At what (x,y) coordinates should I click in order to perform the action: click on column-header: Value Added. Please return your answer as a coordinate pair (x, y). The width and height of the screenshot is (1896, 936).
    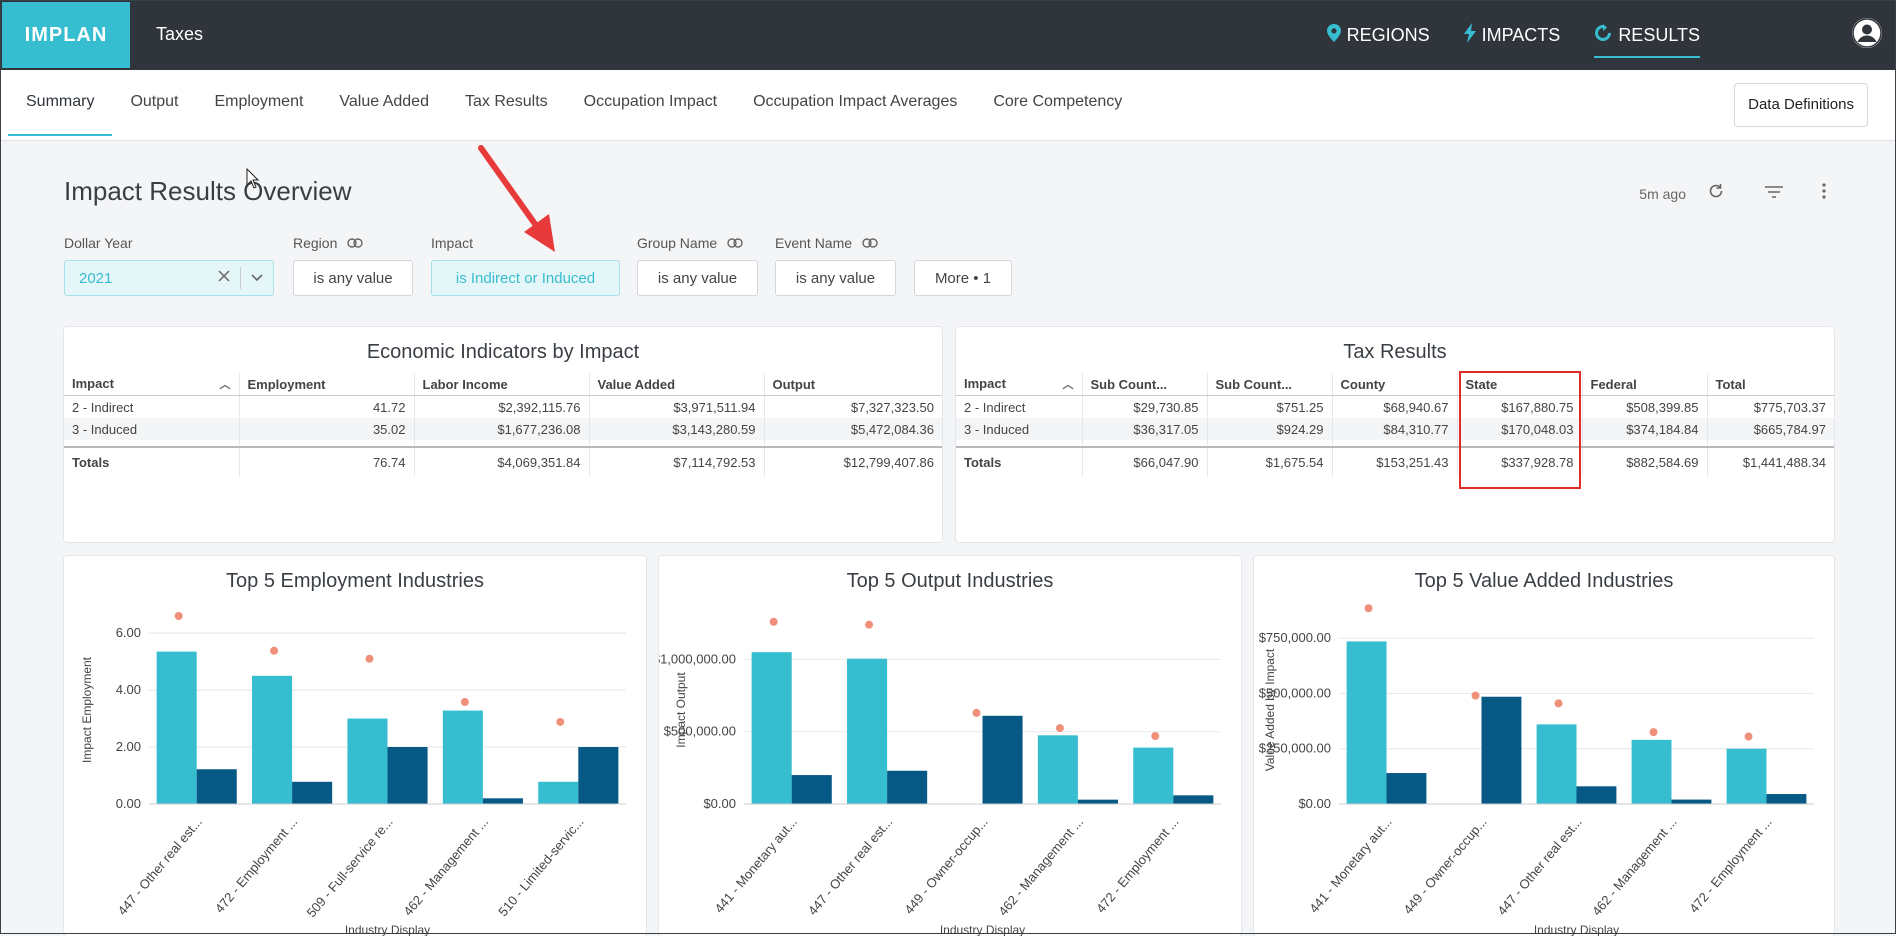
    Looking at the image, I should click on (677, 384).